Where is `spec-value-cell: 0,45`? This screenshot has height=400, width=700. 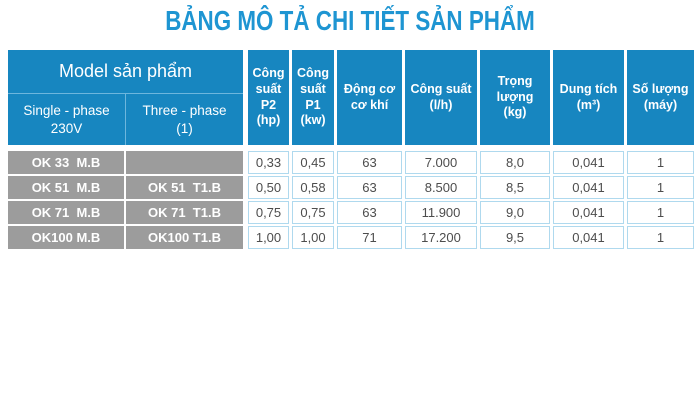 spec-value-cell: 0,45 is located at coordinates (313, 162).